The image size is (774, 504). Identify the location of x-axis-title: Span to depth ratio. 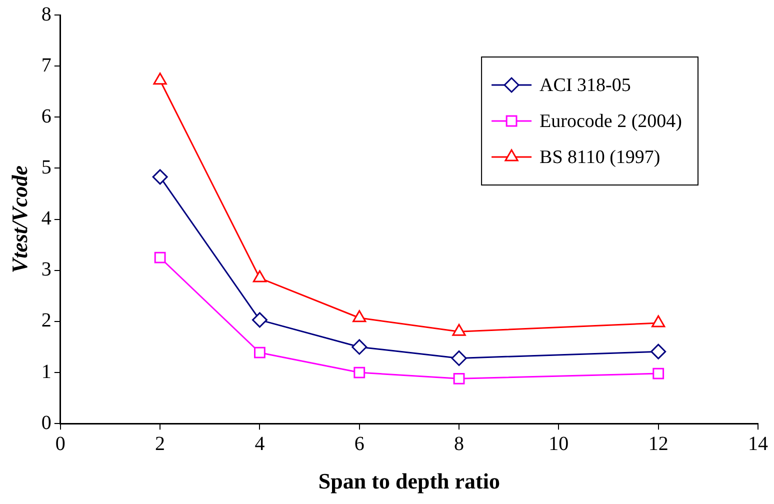
(409, 481).